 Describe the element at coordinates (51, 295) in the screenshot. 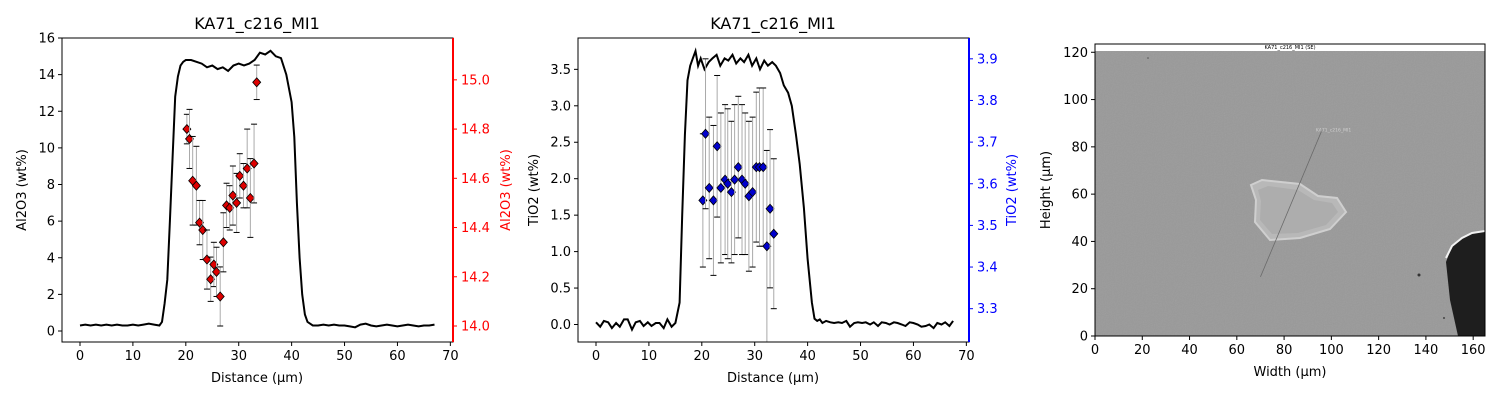

I see `y-tick-label: 2` at that location.